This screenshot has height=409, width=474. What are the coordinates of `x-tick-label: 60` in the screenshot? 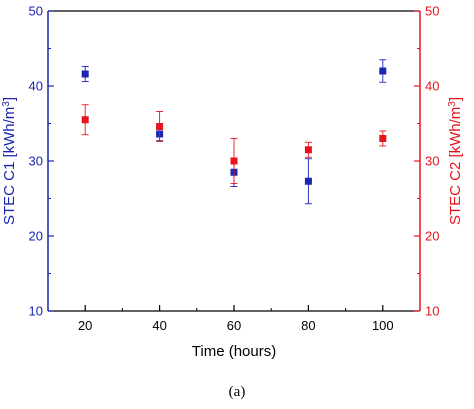 It's located at (234, 325).